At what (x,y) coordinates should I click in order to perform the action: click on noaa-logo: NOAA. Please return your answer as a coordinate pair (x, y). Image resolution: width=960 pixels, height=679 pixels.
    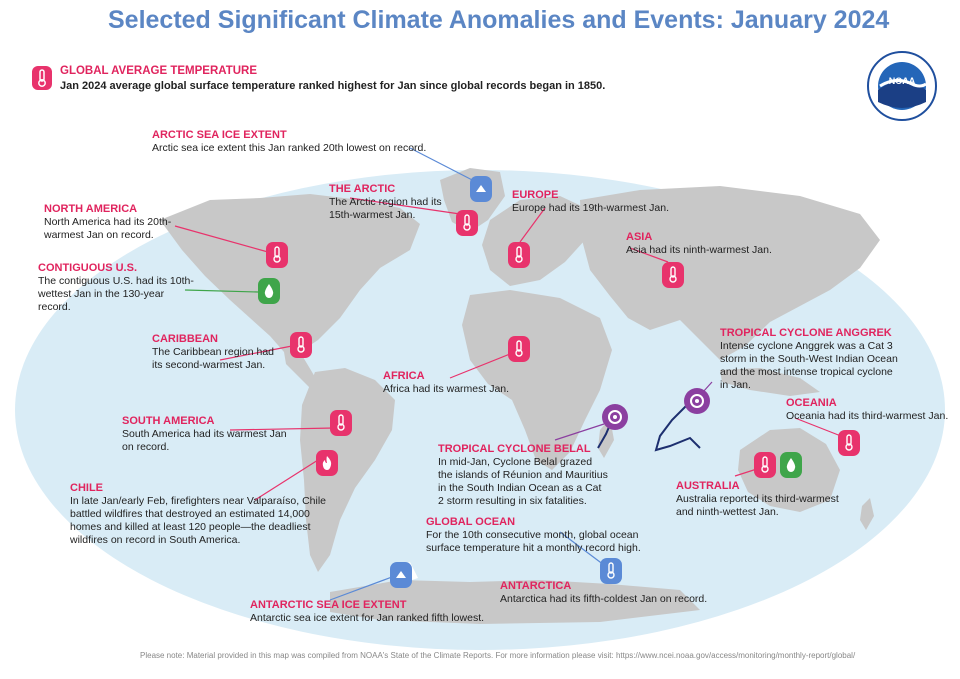
    Looking at the image, I should click on (902, 86).